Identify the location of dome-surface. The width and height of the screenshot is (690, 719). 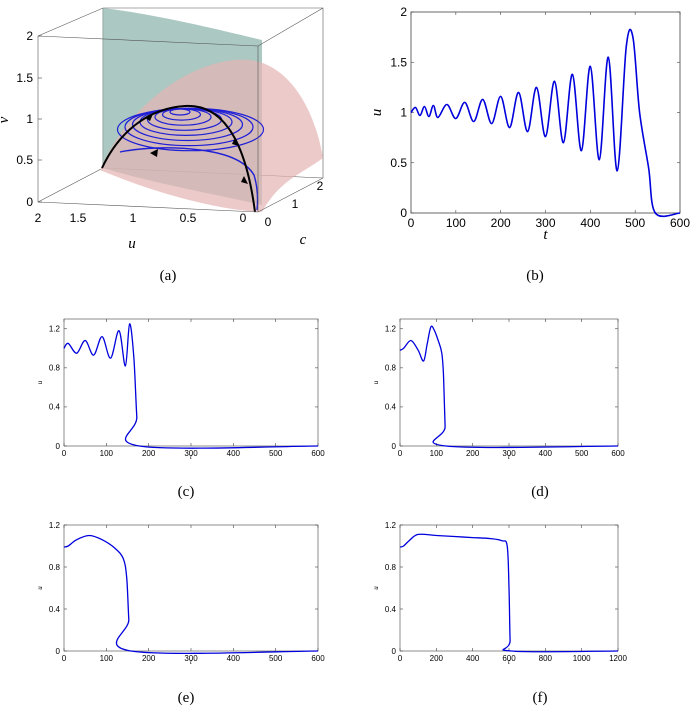
(211, 135).